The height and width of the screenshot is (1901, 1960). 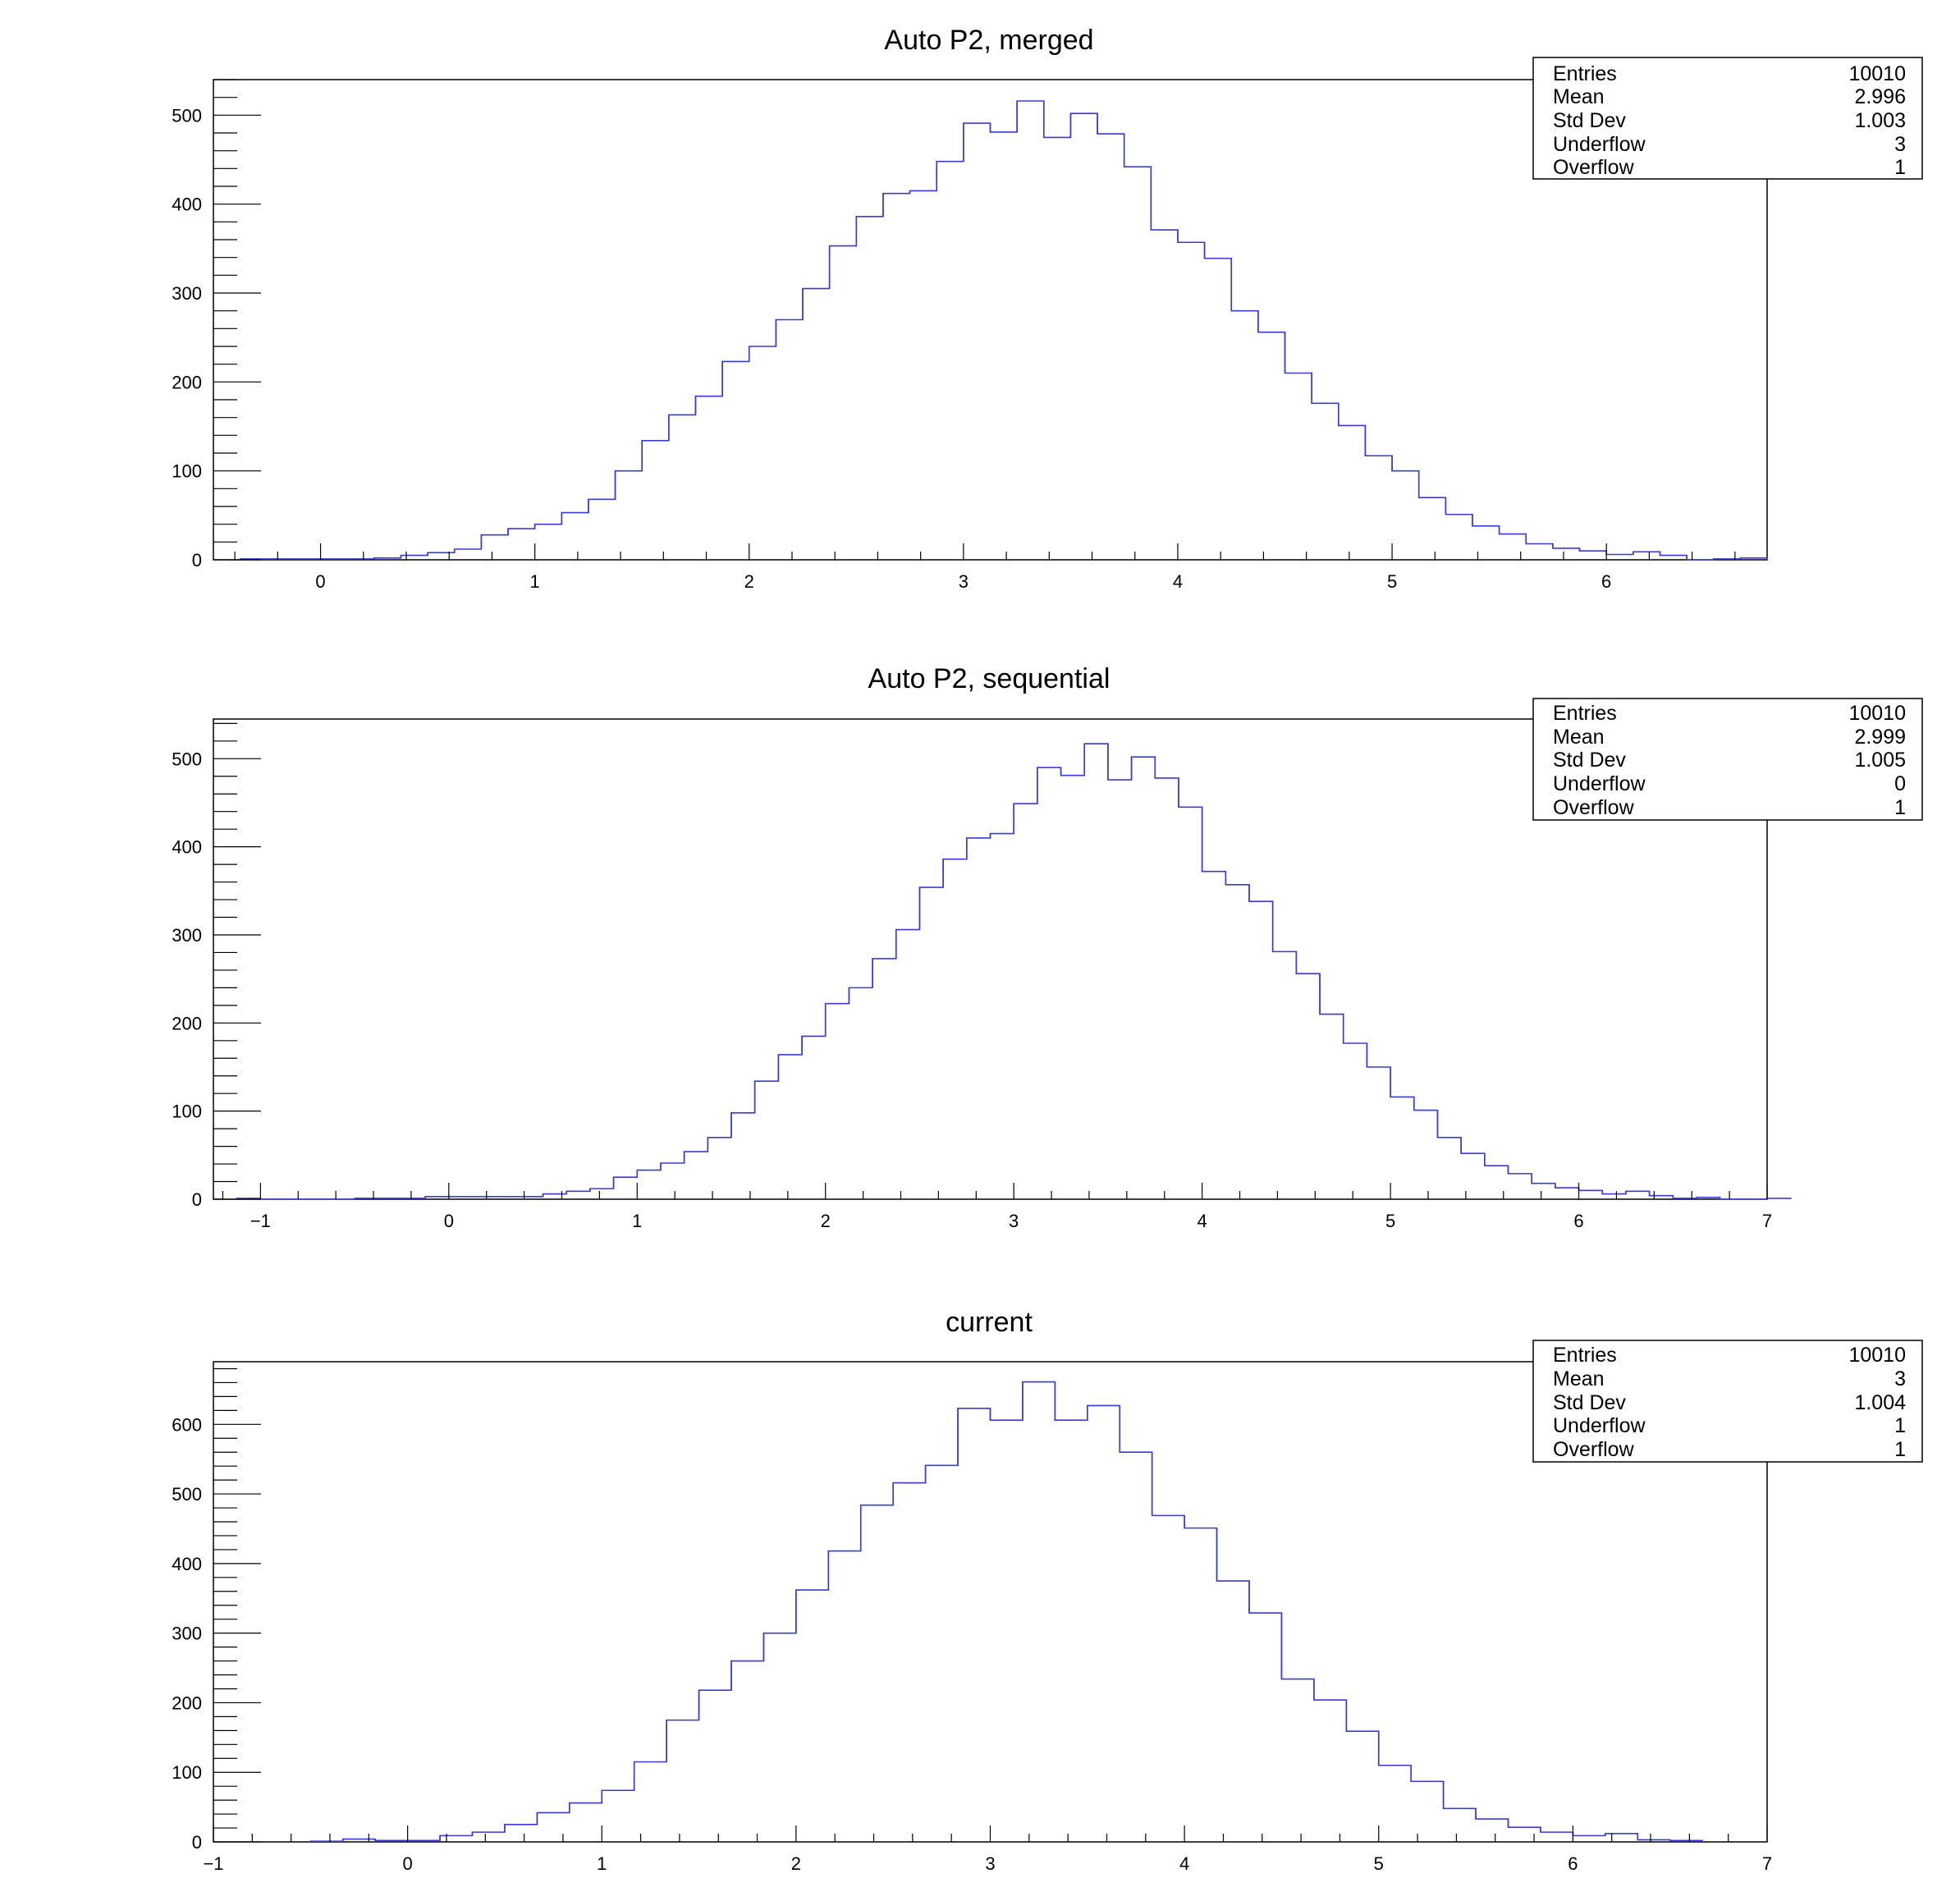 What do you see at coordinates (1767, 1221) in the screenshot?
I see `x-tick-label: 7` at bounding box center [1767, 1221].